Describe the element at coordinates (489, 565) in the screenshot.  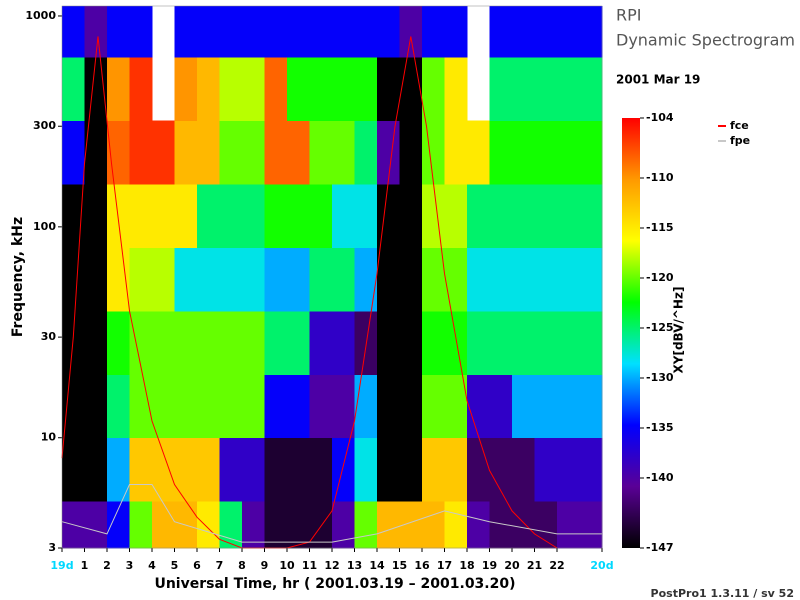
I see `x-tick-label: 19` at that location.